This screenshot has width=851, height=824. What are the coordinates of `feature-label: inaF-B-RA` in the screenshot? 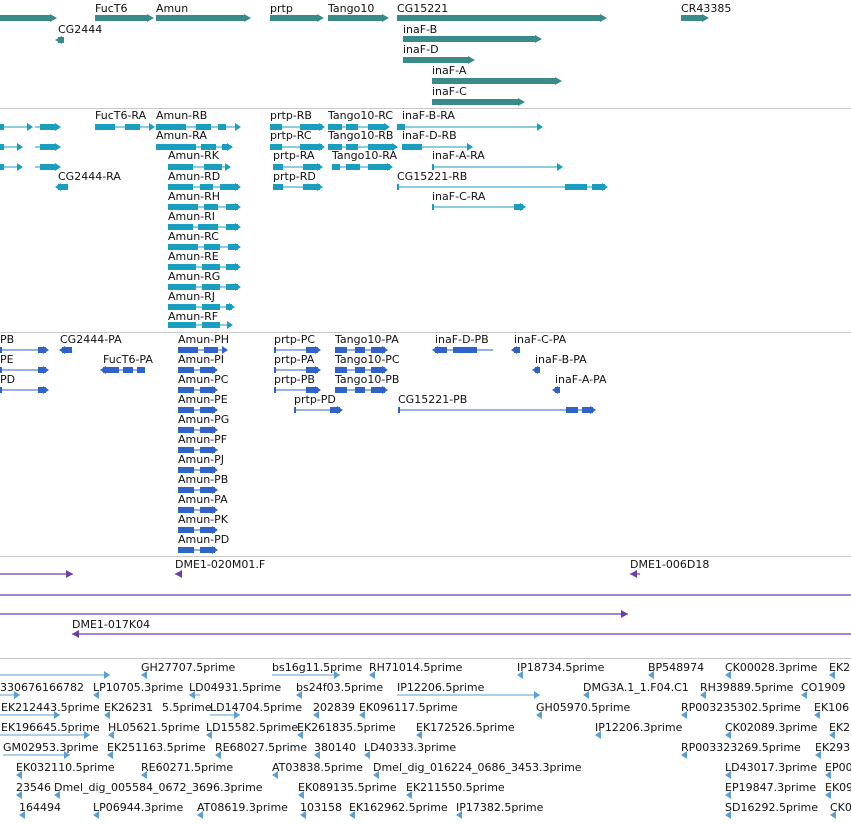 It's located at (428, 115).